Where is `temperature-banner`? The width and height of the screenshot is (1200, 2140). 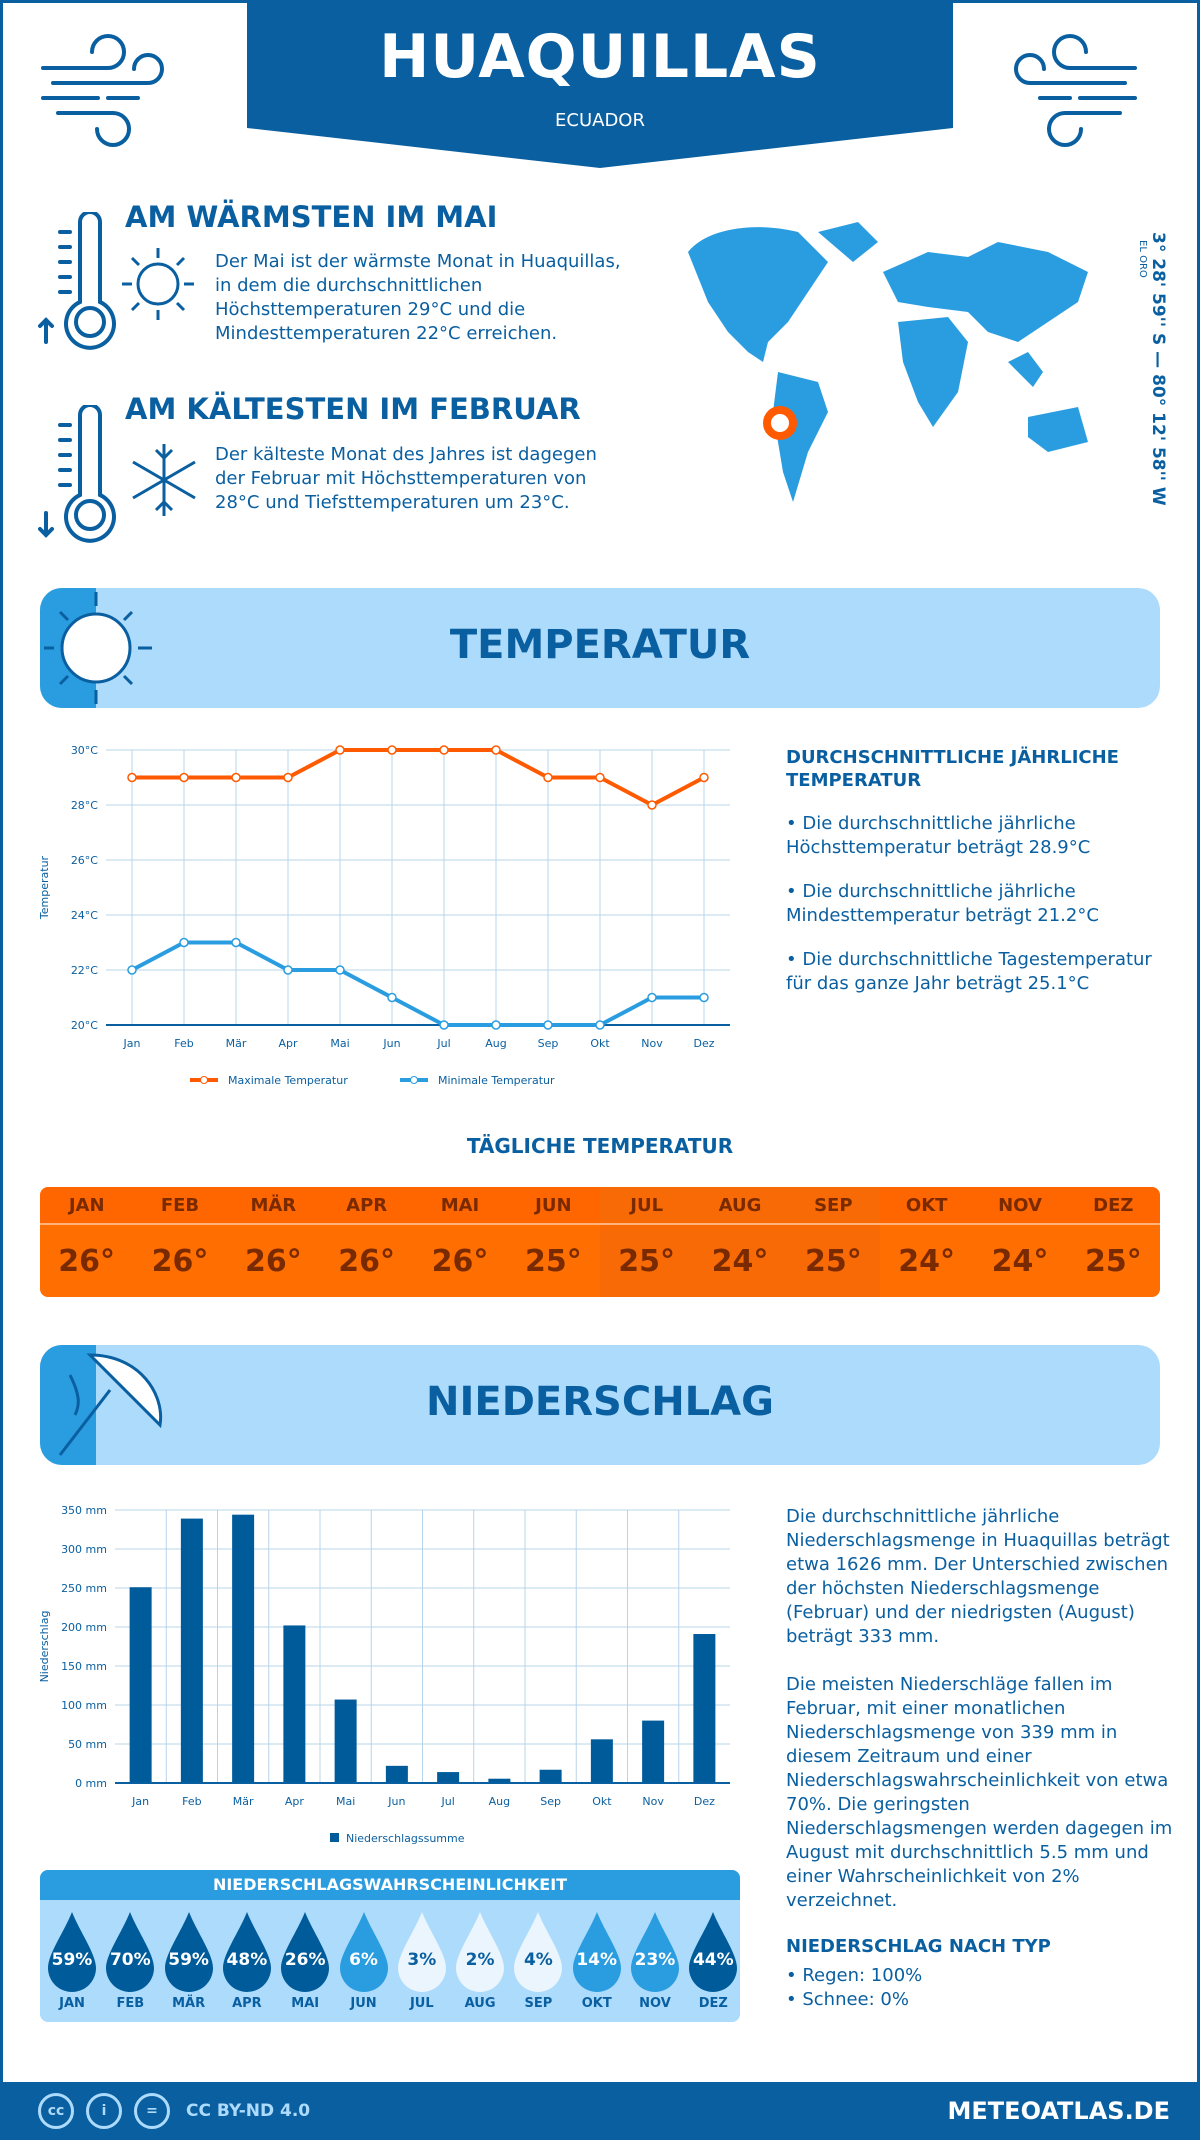
temperature-banner is located at coordinates (600, 648).